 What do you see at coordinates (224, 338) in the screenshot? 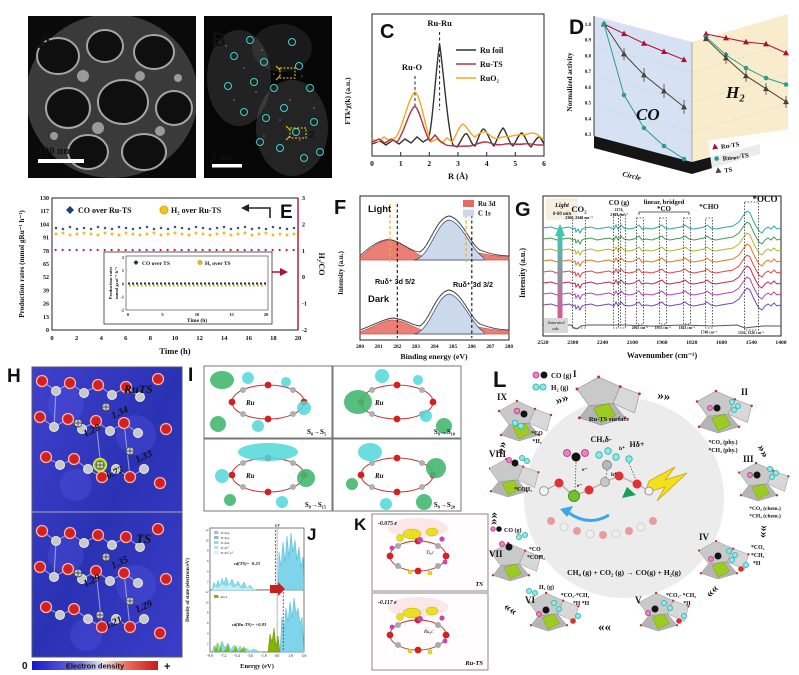
I see `svg-text: 14` at bounding box center [224, 338].